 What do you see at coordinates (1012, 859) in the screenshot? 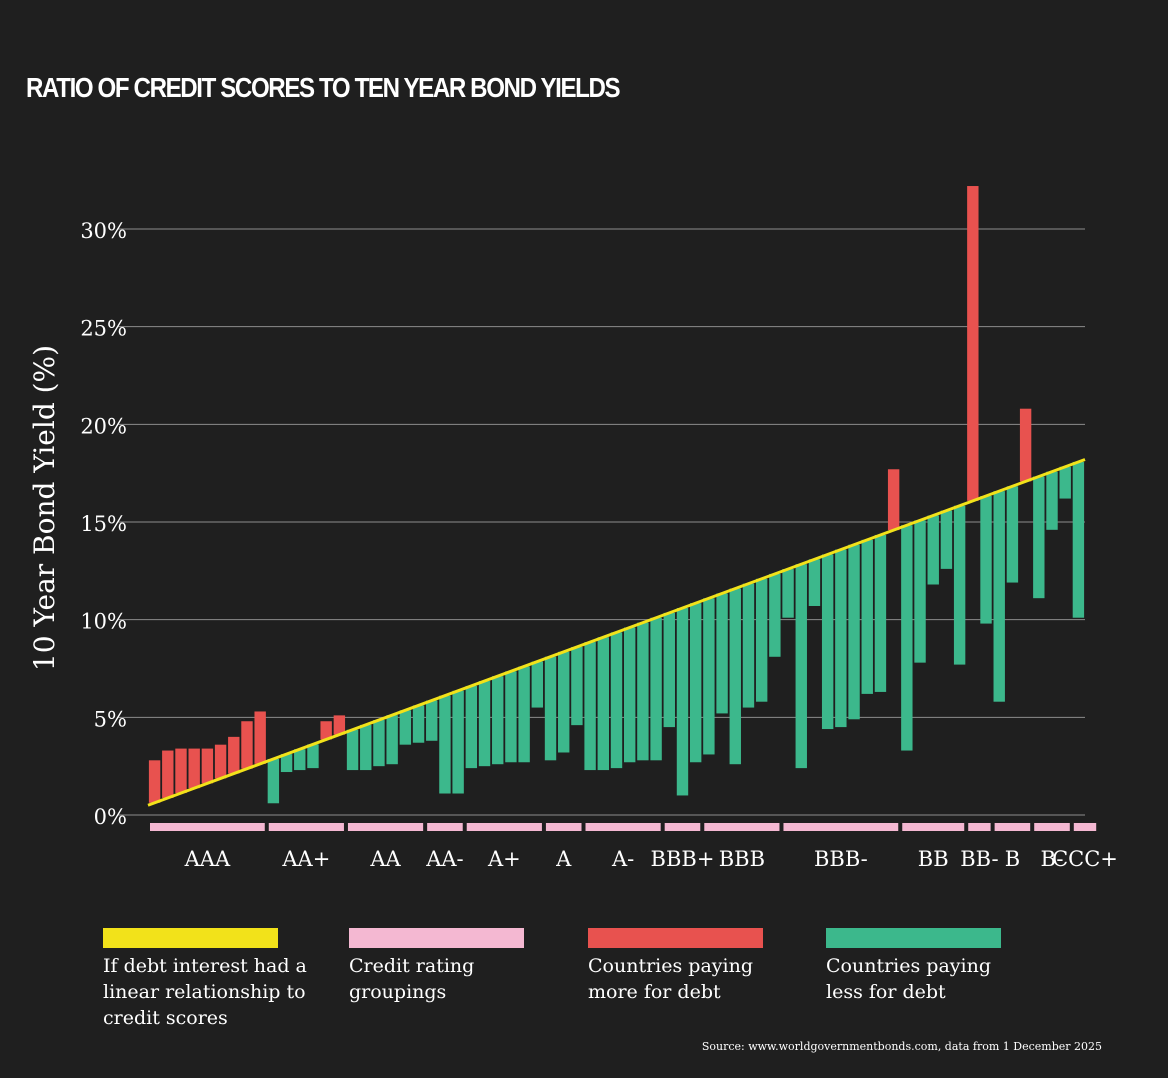
I see `group-label: B` at bounding box center [1012, 859].